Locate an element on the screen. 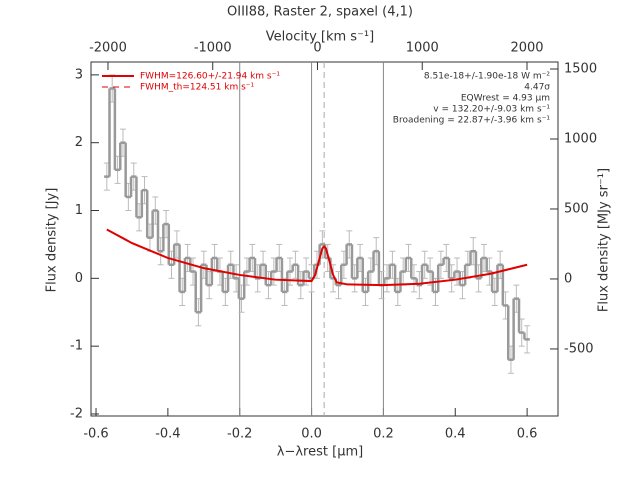 This screenshot has height=480, width=640. y-tick-label: 1 is located at coordinates (79, 210).